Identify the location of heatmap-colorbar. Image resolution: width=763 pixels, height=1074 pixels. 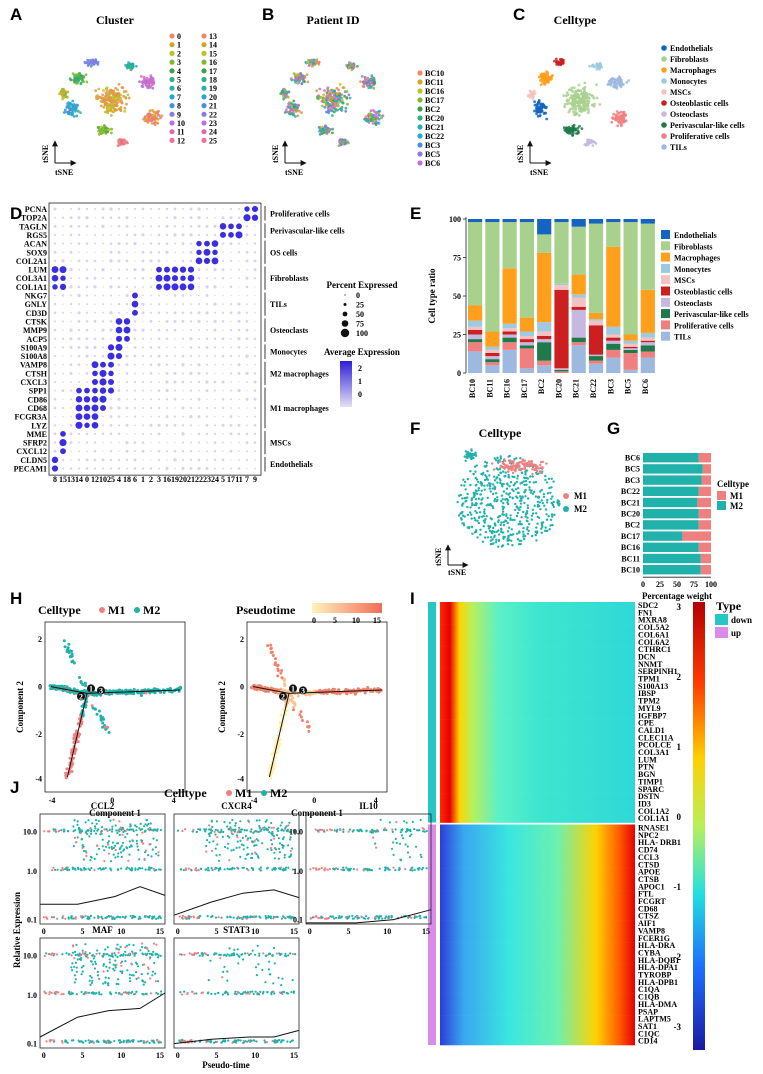
(699, 826).